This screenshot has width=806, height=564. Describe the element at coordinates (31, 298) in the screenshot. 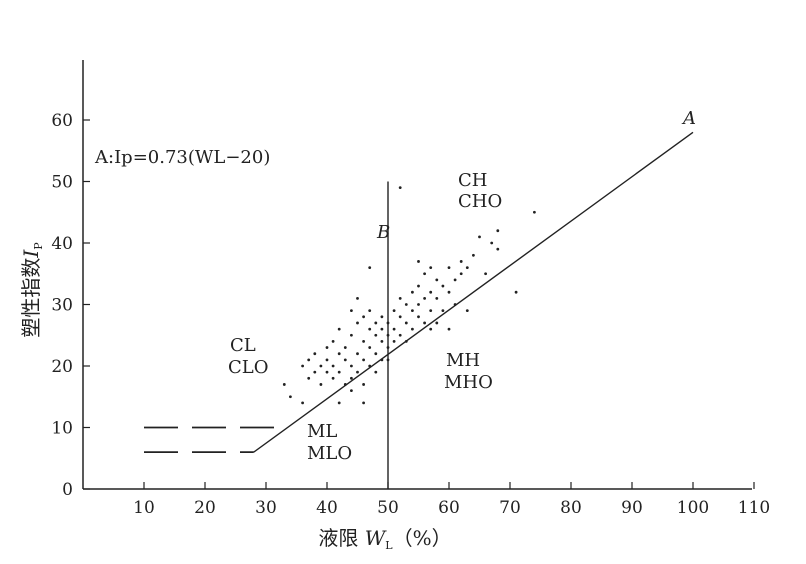

I see `y-axis-title-base: 塑性指数` at that location.